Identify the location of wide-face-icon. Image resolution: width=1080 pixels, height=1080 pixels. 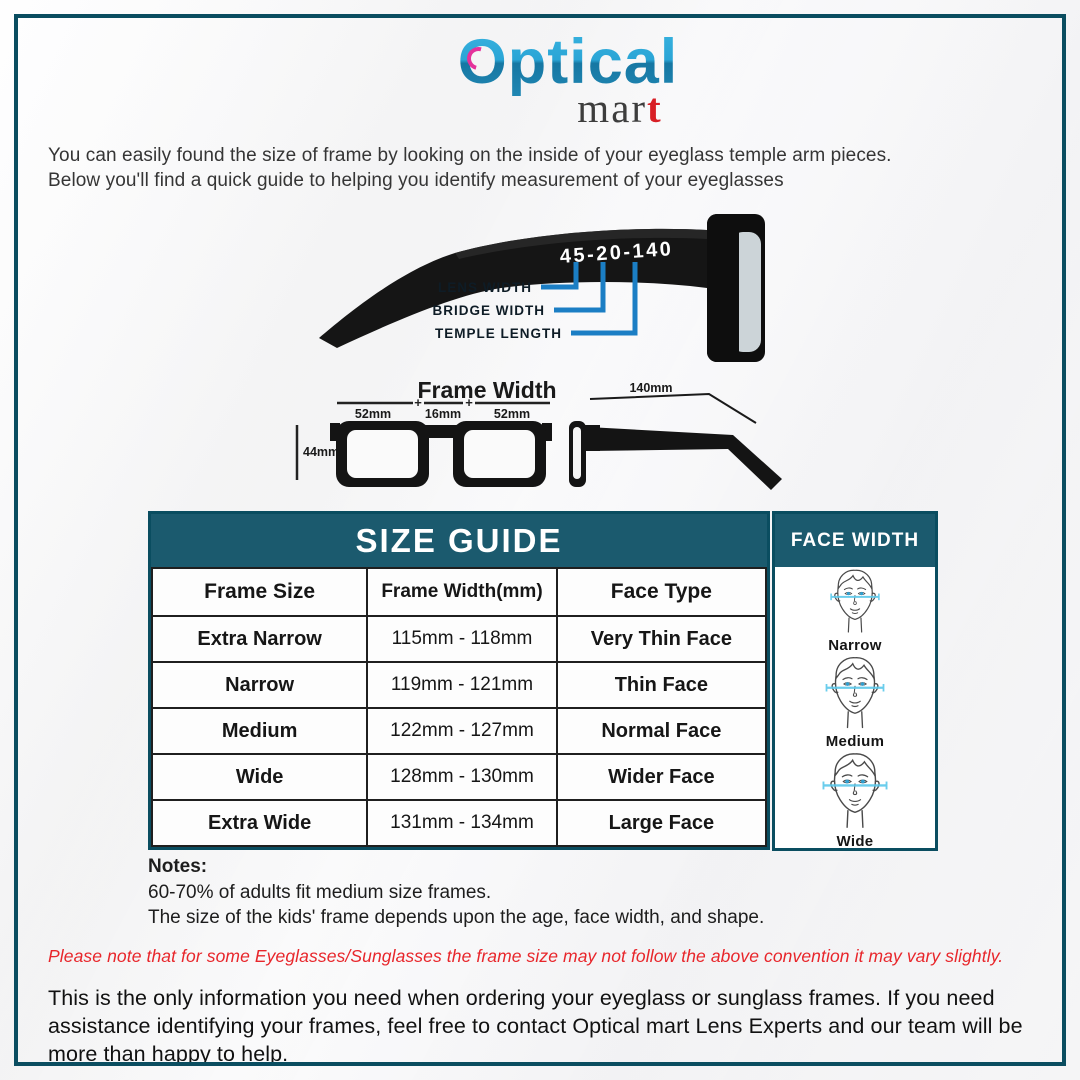
(855, 790).